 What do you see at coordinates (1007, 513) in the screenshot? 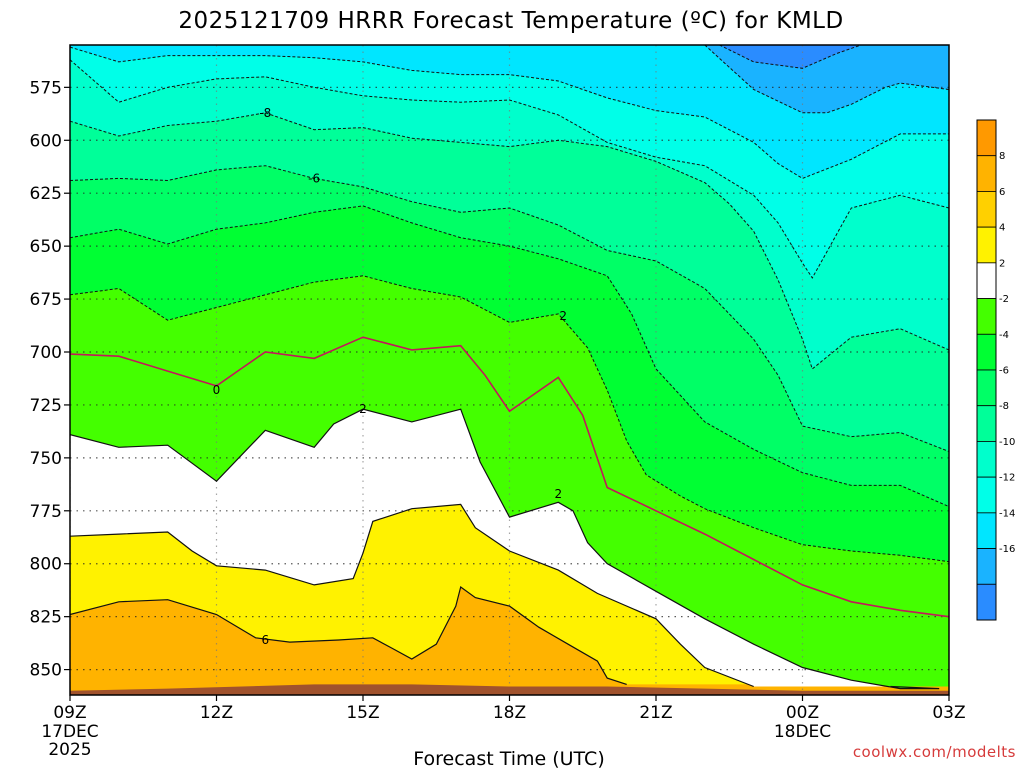
I see `colorbar-tick-label: -14` at bounding box center [1007, 513].